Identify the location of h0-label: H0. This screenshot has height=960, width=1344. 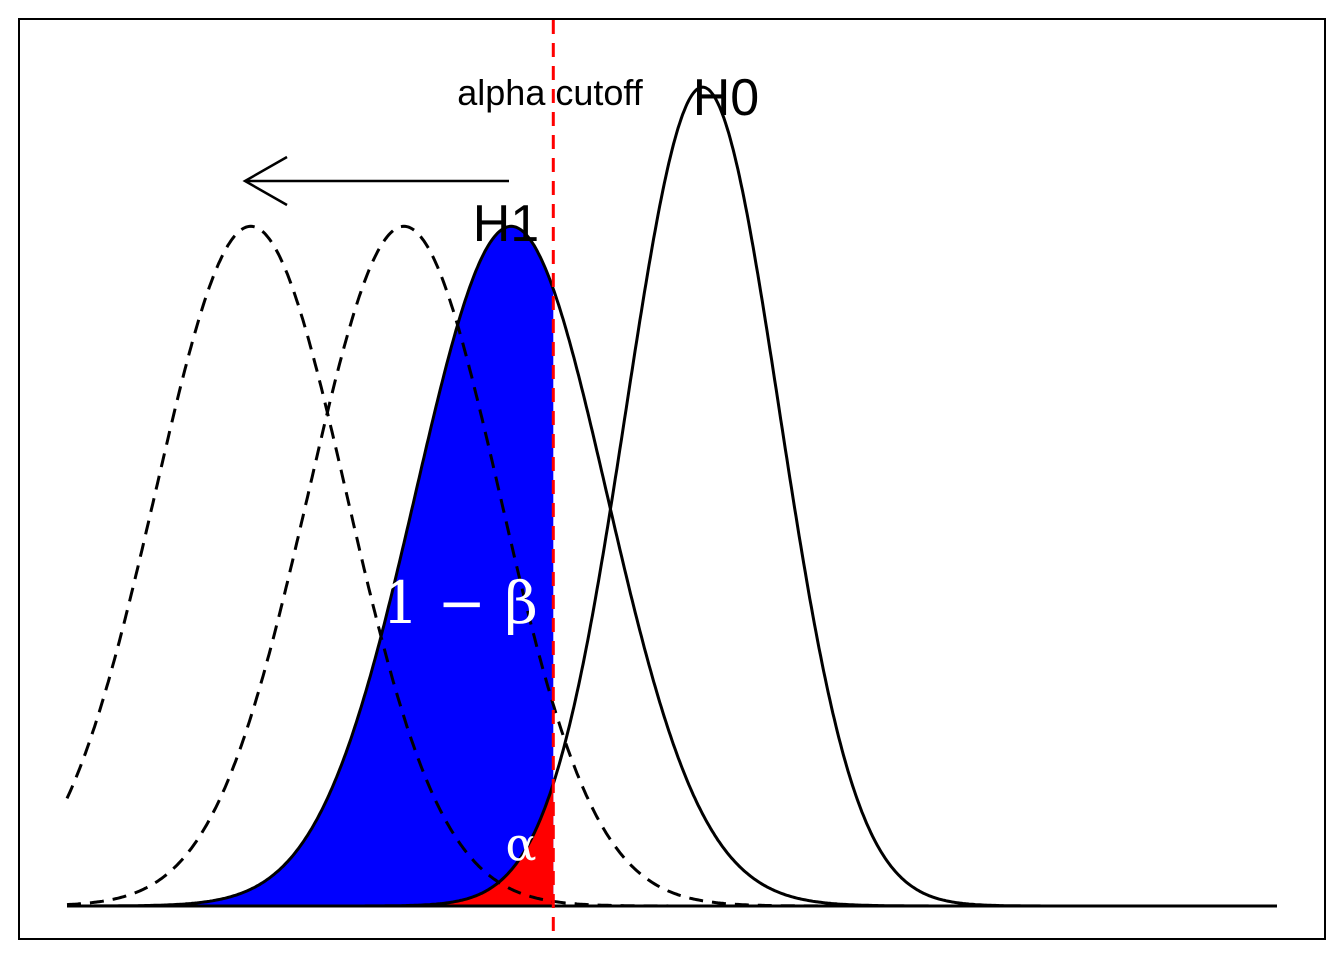
(726, 98).